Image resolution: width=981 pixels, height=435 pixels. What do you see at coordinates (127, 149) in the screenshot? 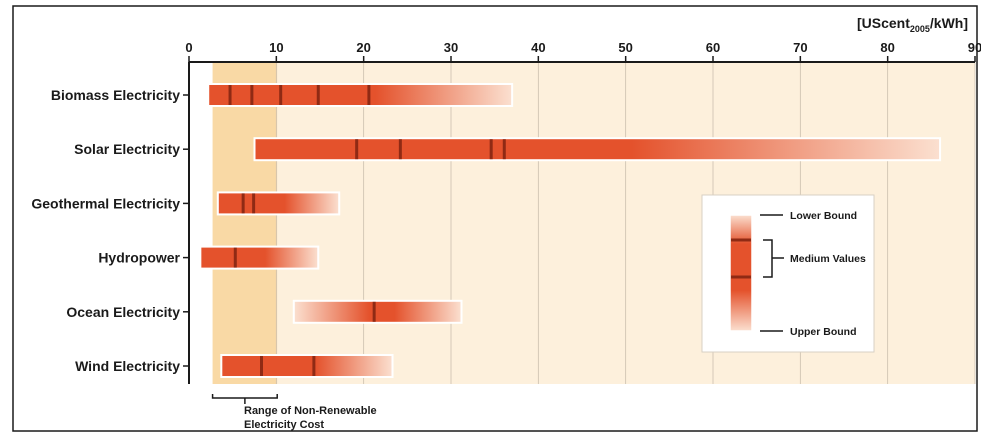
I see `category-label: Solar Electricity` at bounding box center [127, 149].